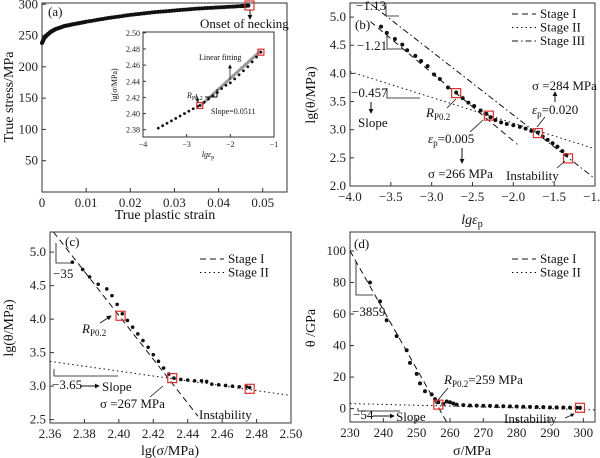 Image resolution: width=600 pixels, height=458 pixels. What do you see at coordinates (473, 196) in the screenshot?
I see `x-tick-label-b: −2.5` at bounding box center [473, 196].